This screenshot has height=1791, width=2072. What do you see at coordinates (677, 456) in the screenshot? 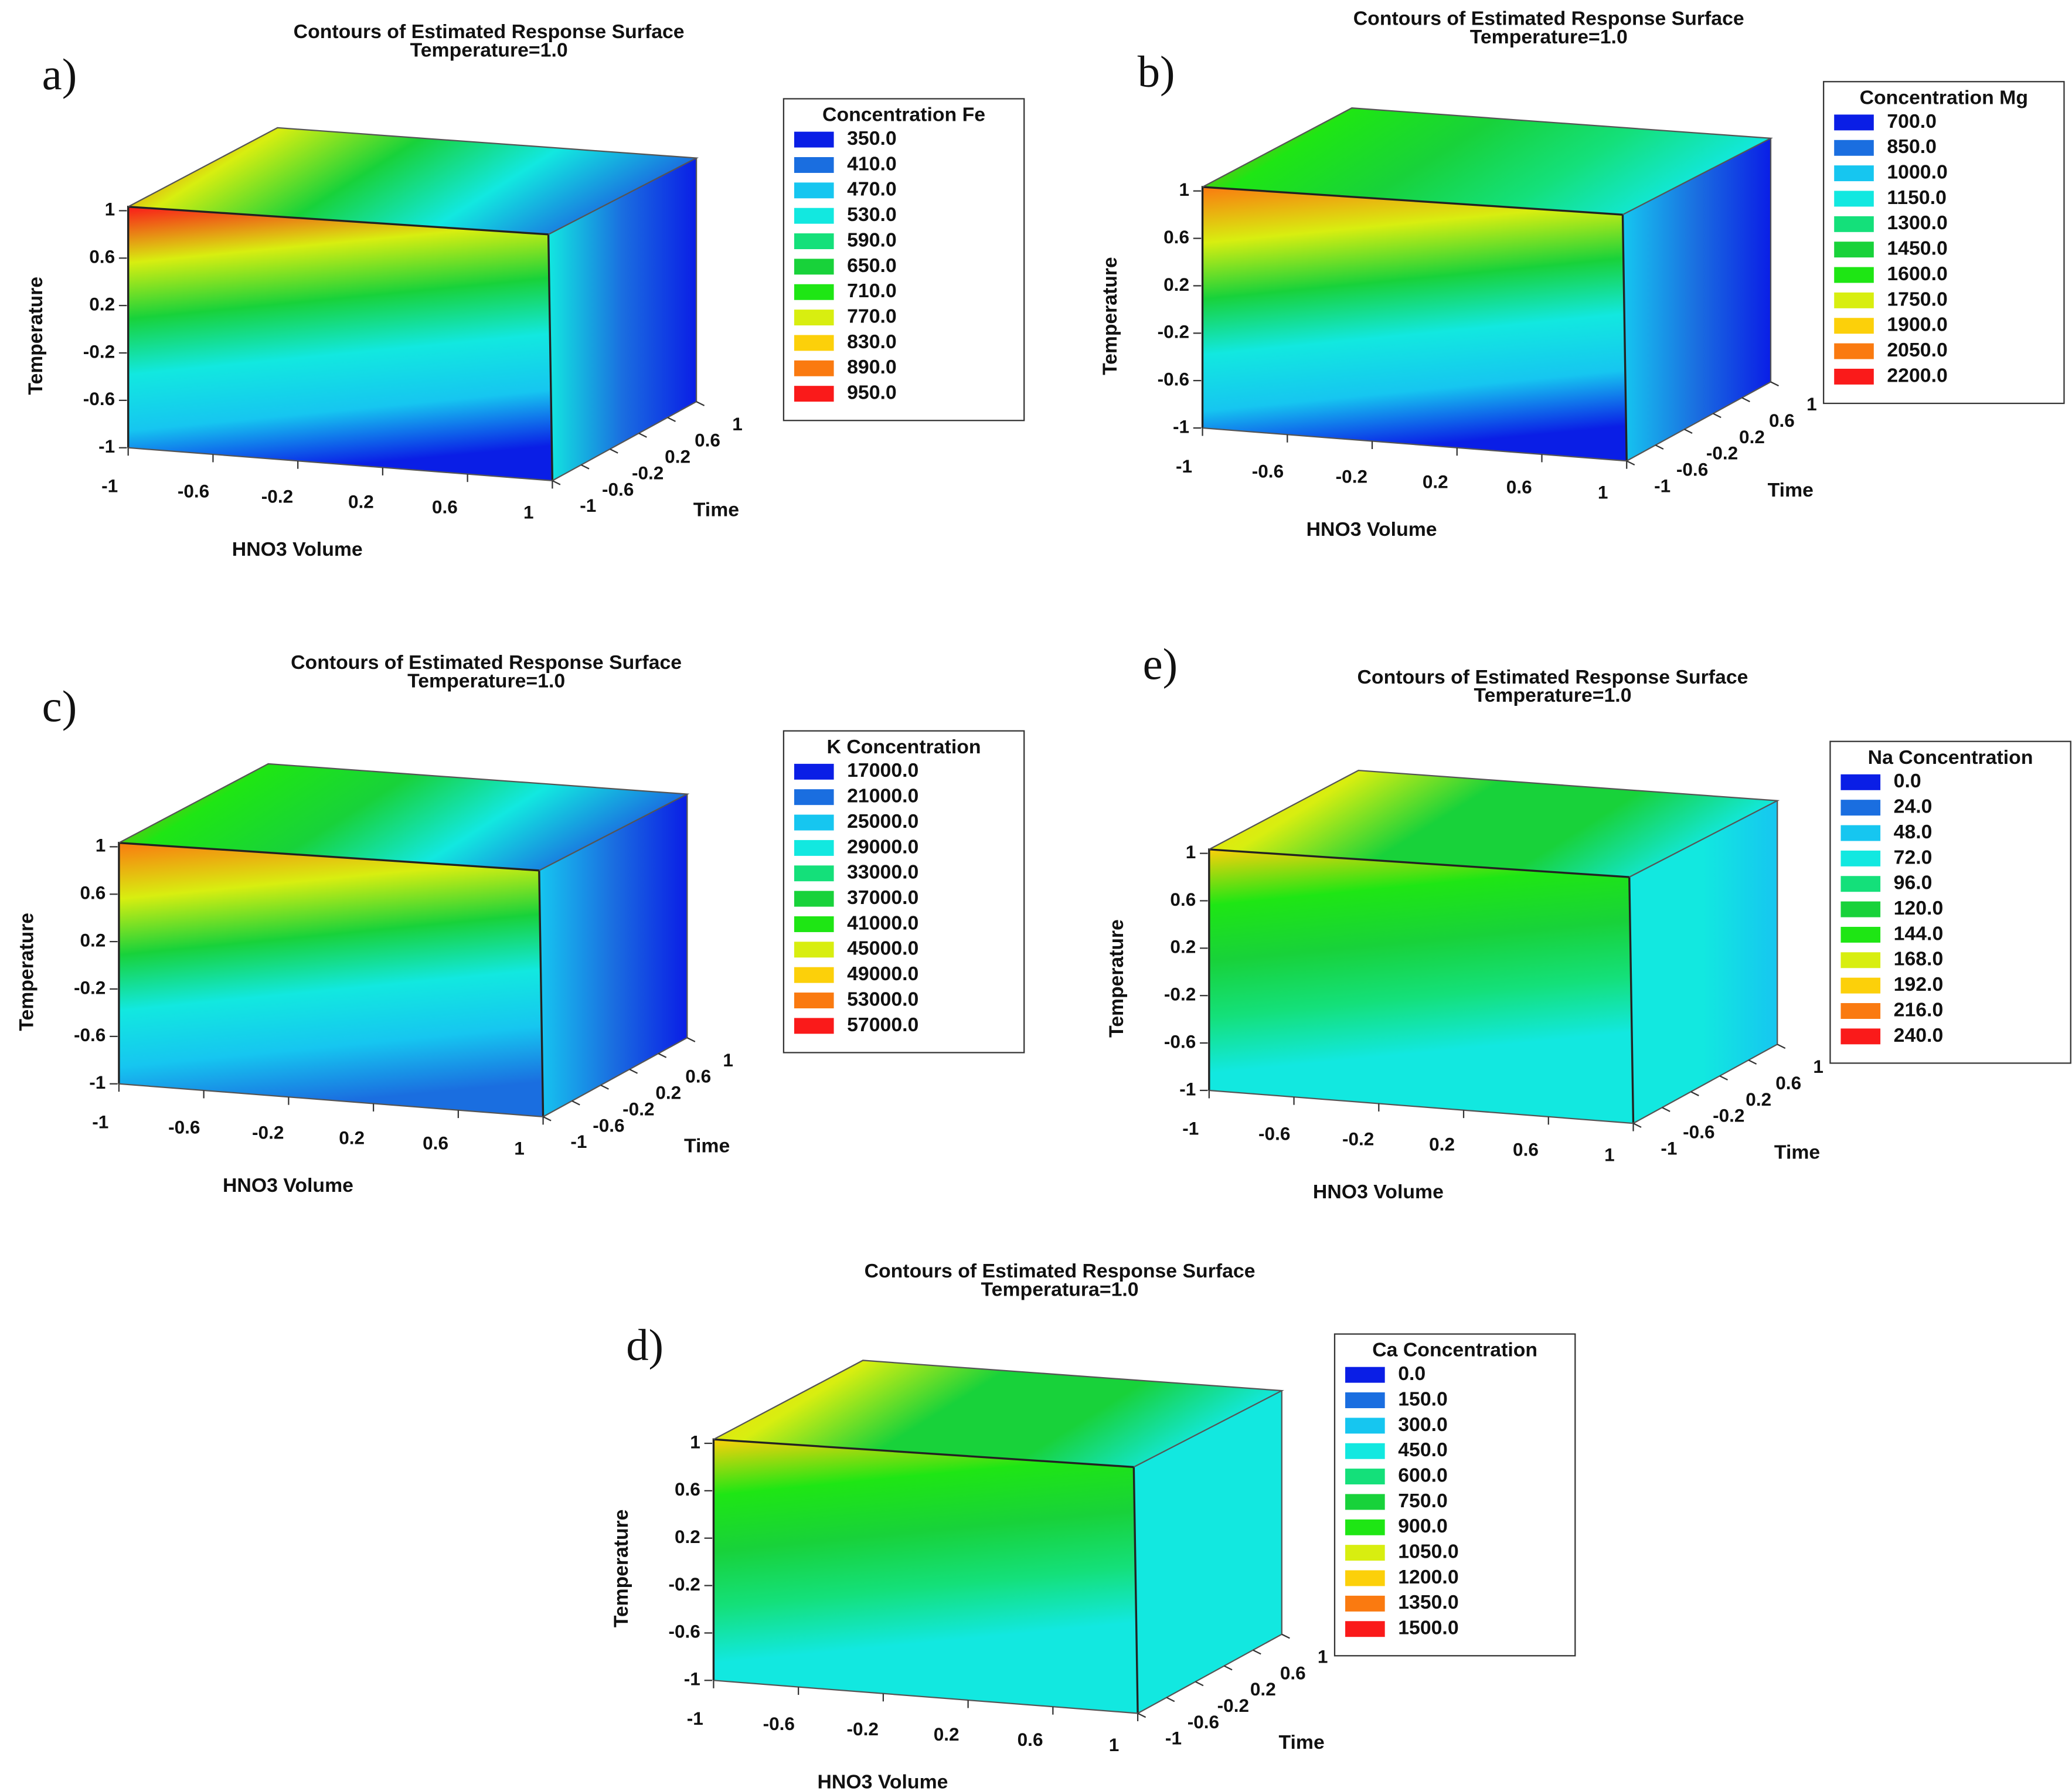
I see `z-tick-label: 0.2` at bounding box center [677, 456].